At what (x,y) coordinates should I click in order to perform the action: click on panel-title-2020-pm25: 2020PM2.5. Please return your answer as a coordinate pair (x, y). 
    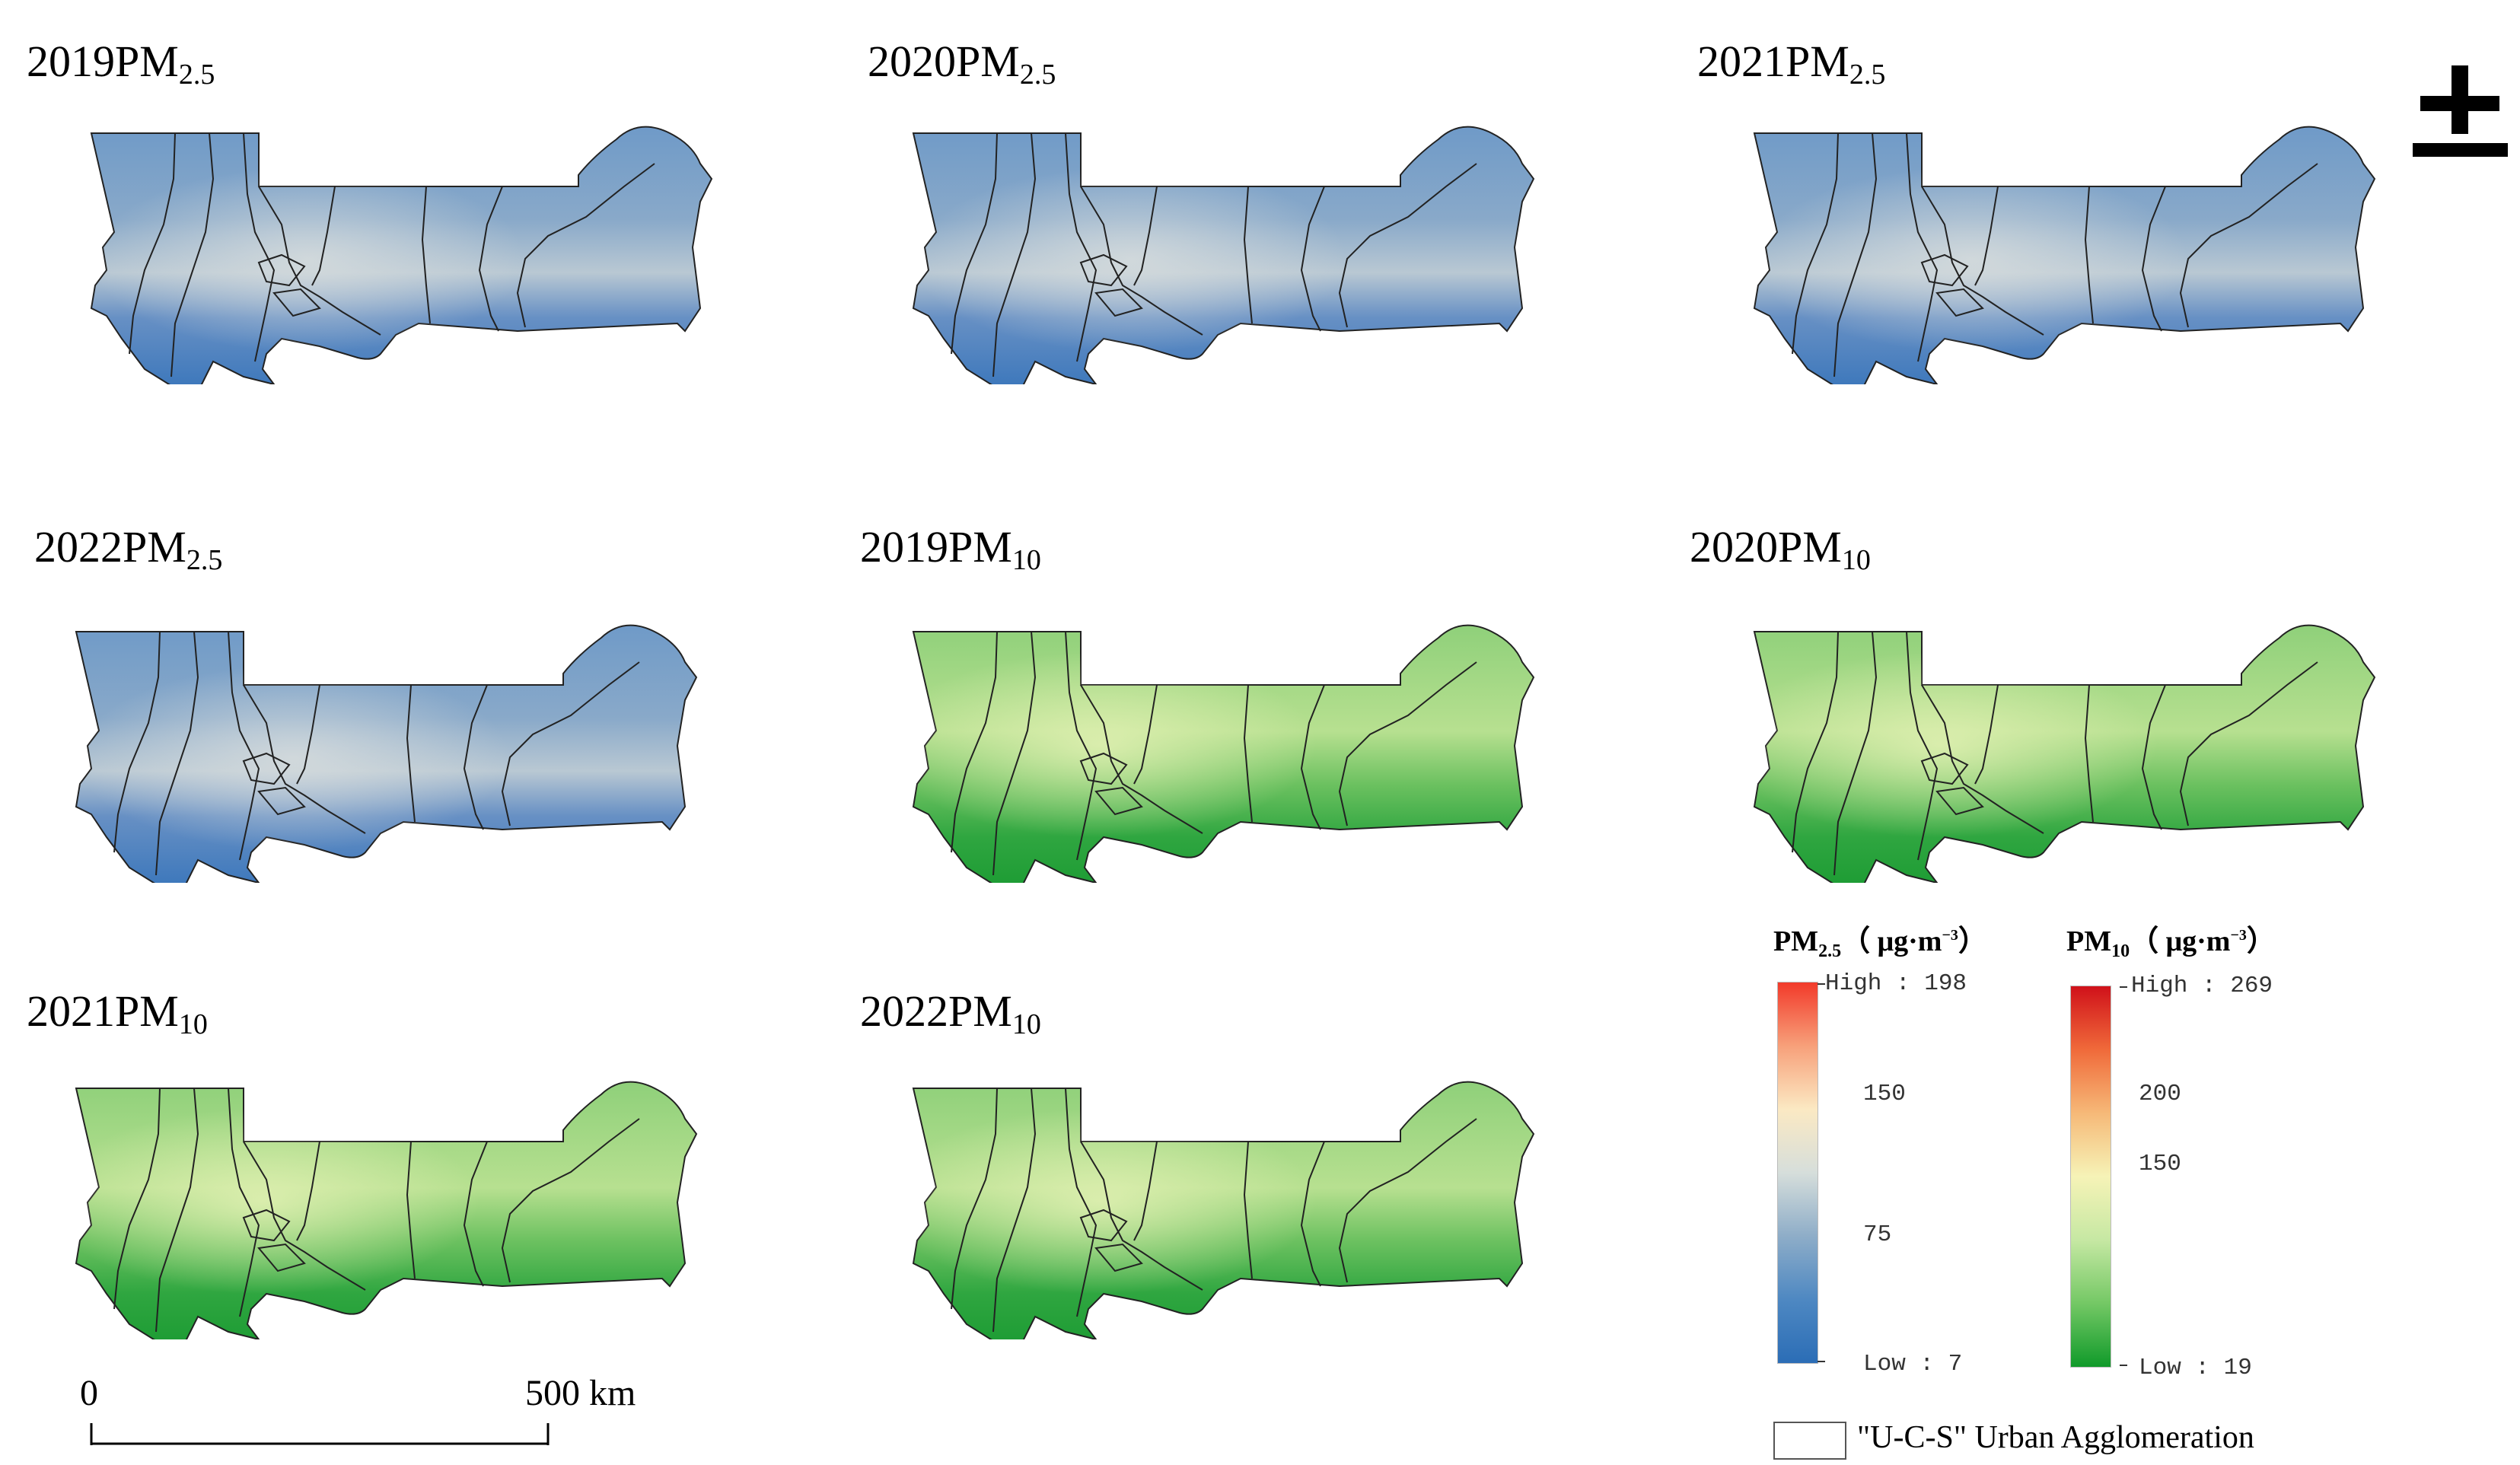
    Looking at the image, I should click on (962, 64).